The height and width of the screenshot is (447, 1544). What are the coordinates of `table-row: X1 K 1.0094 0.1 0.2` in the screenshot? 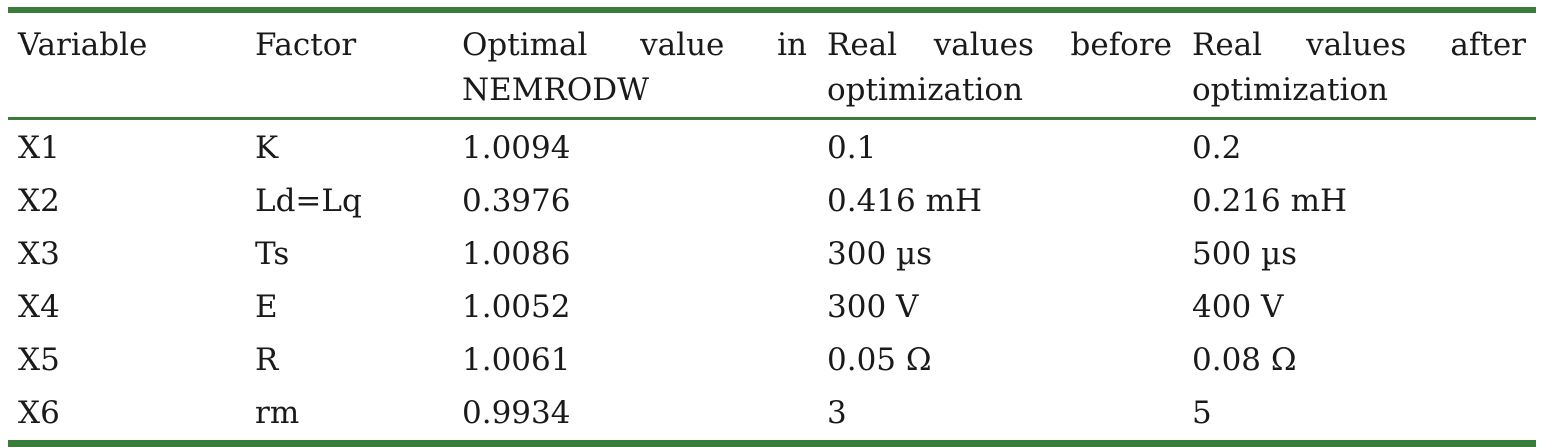 It's located at (772, 147).